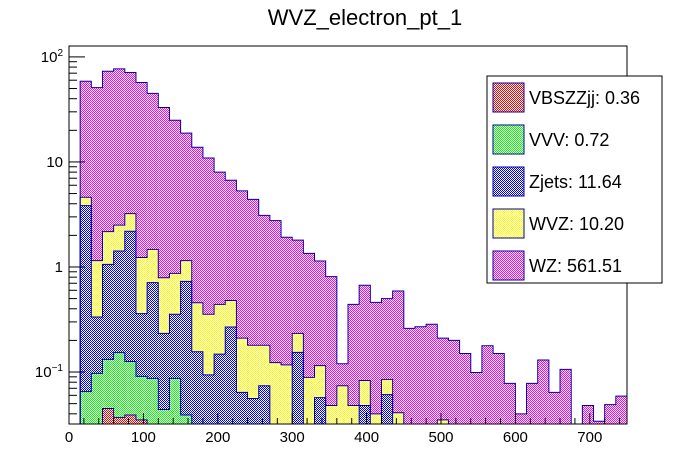 Image resolution: width=696 pixels, height=472 pixels. What do you see at coordinates (584, 98) in the screenshot?
I see `legend-label: VBSZZjj: 0.36` at bounding box center [584, 98].